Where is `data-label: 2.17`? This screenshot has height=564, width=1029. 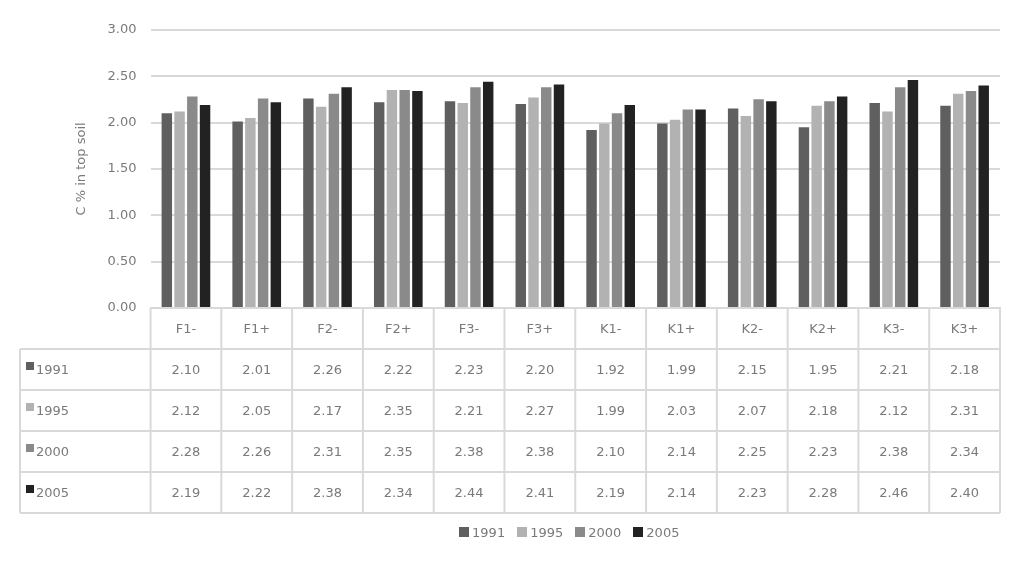
data-label: 2.17 is located at coordinates (327, 411).